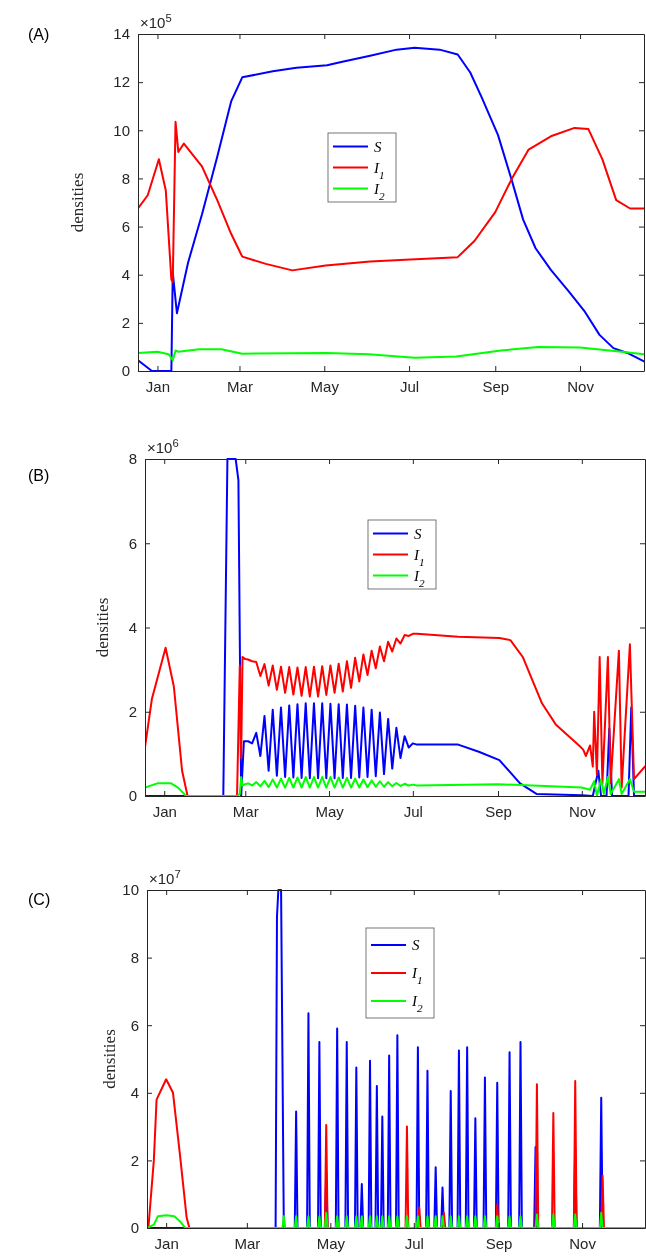 This screenshot has height=1259, width=646. I want to click on y-tick-label: 14, so click(121, 34).